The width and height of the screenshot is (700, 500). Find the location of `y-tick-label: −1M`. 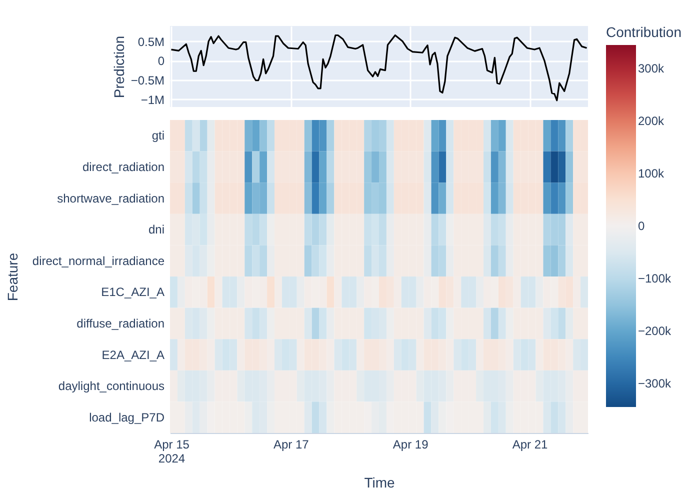

y-tick-label: −1M is located at coordinates (152, 99).